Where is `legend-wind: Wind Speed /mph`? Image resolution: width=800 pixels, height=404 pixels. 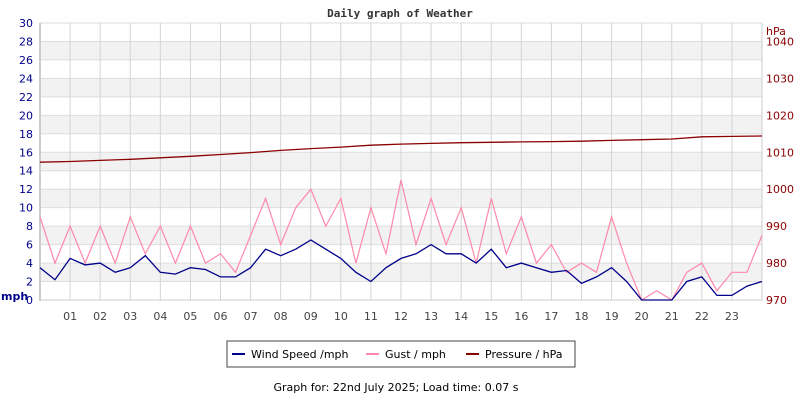 legend-wind: Wind Speed /mph is located at coordinates (300, 354).